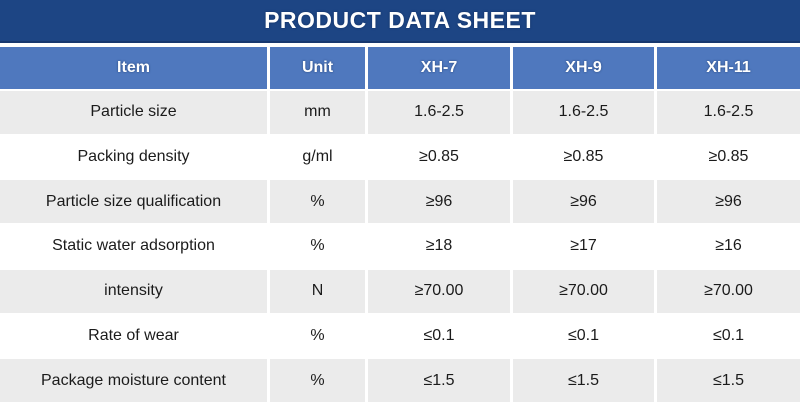 This screenshot has width=800, height=402. I want to click on column-header-unit: Unit, so click(319, 68).